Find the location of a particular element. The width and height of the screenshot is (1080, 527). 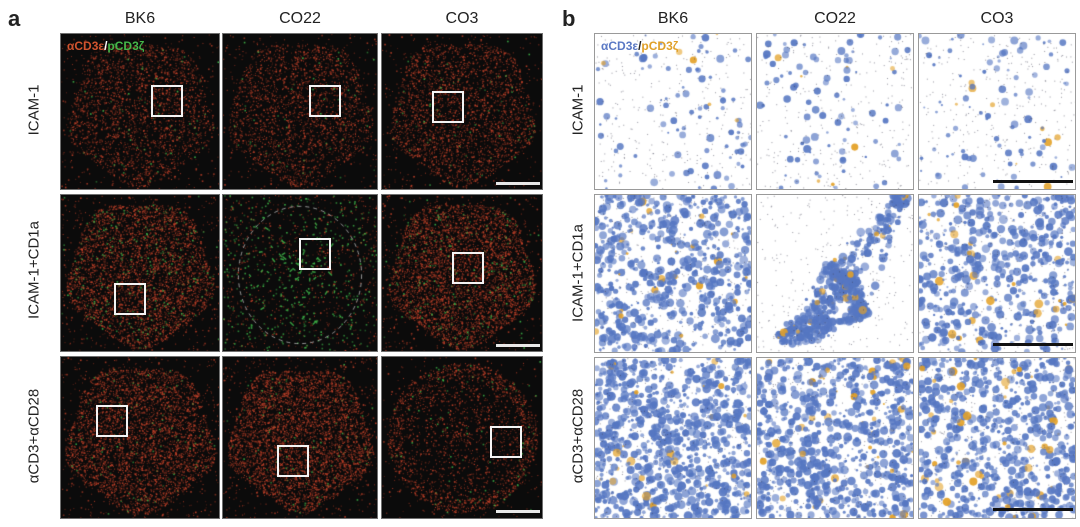

panel-a-tile-icam1-co3 is located at coordinates (462, 111).